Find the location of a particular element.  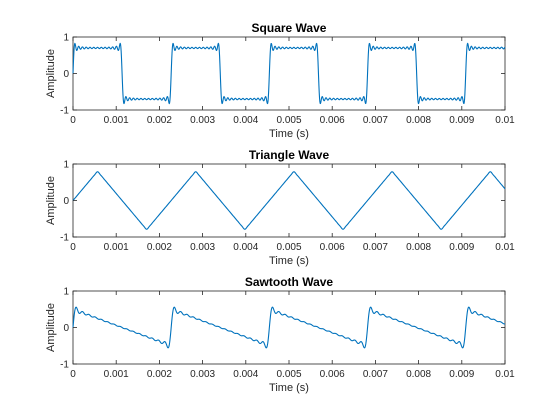

series-line-sawtooth is located at coordinates (289, 327).